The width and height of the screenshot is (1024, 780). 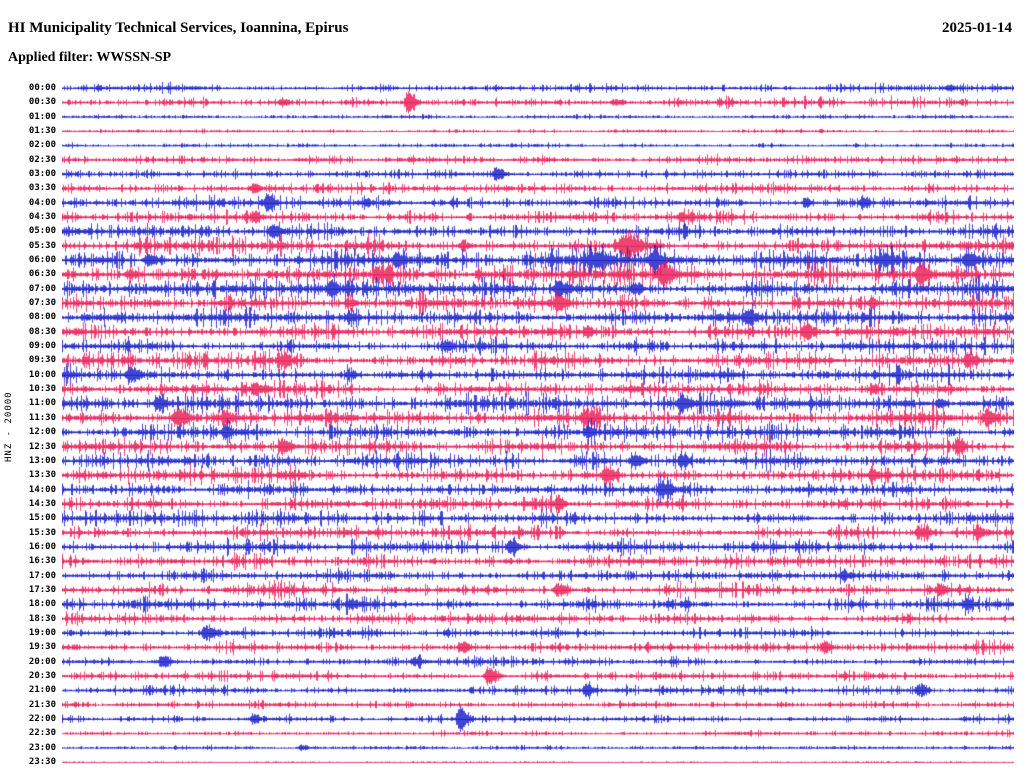 I want to click on time-label: 13:00, so click(x=42, y=460).